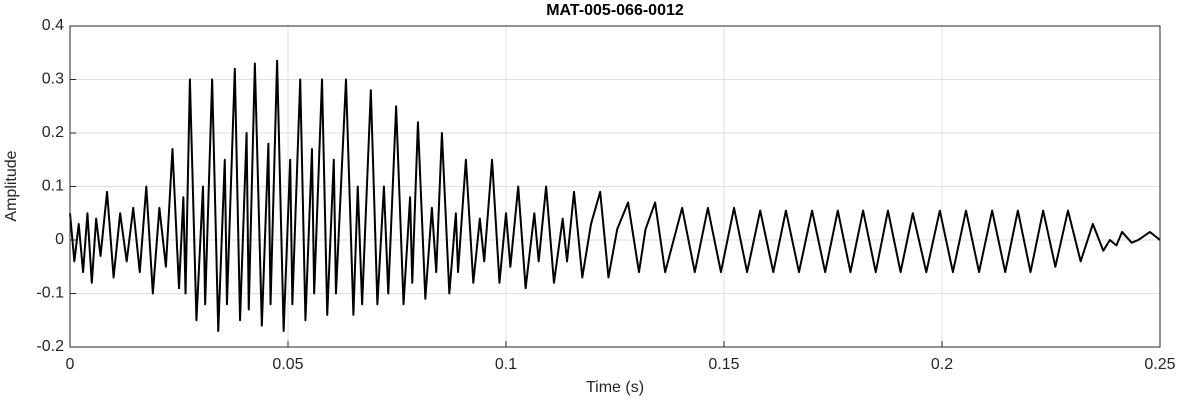  I want to click on y-axis-label: Amplitude, so click(11, 185).